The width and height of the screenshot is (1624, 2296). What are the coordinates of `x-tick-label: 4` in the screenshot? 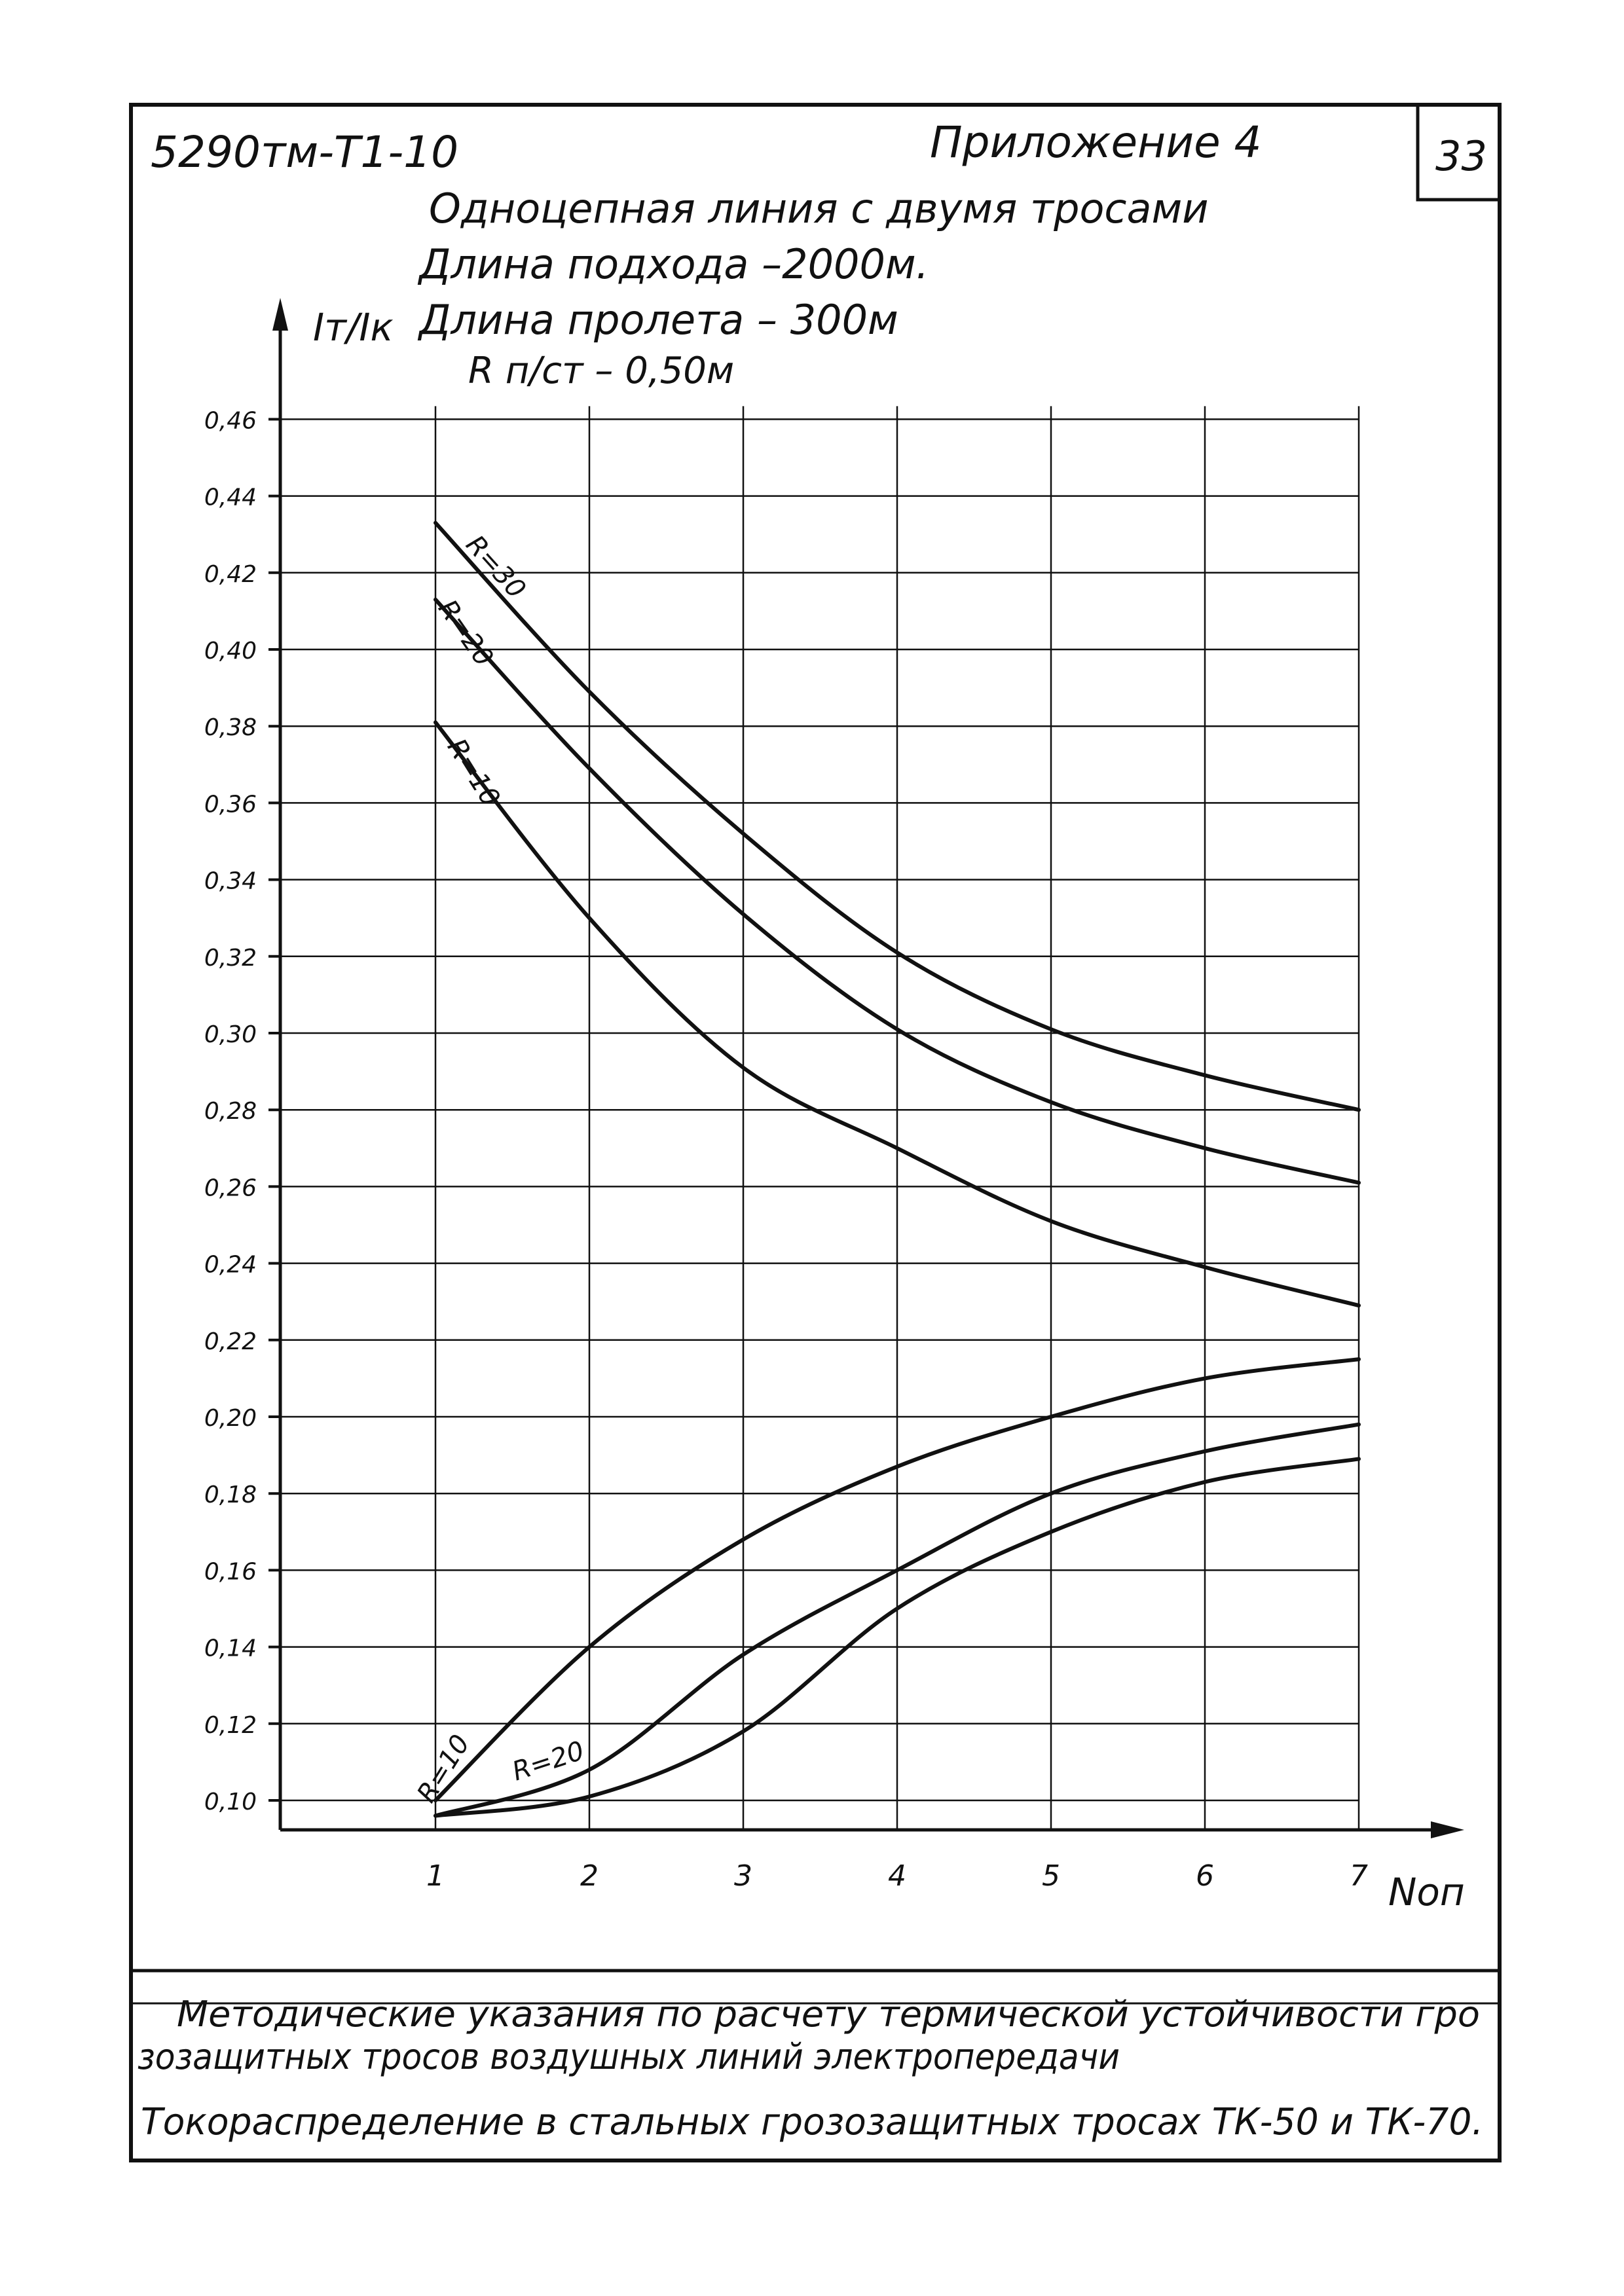 It's located at (897, 1876).